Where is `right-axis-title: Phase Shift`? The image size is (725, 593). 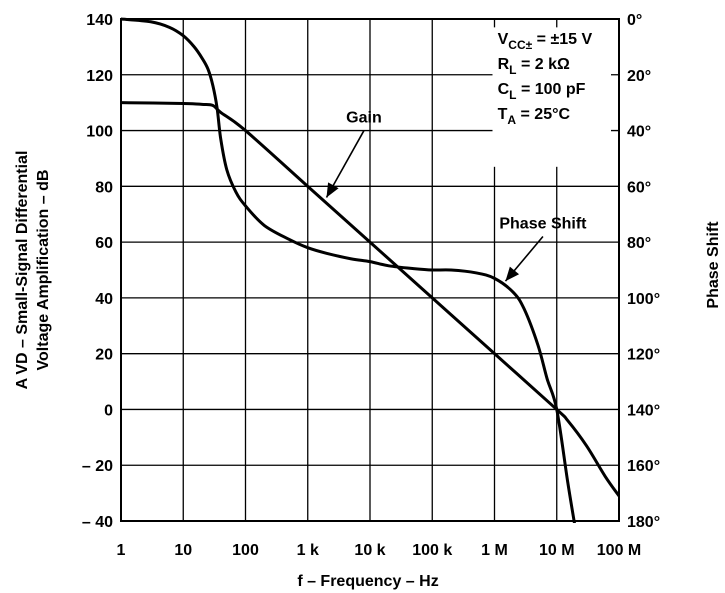 right-axis-title: Phase Shift is located at coordinates (713, 265).